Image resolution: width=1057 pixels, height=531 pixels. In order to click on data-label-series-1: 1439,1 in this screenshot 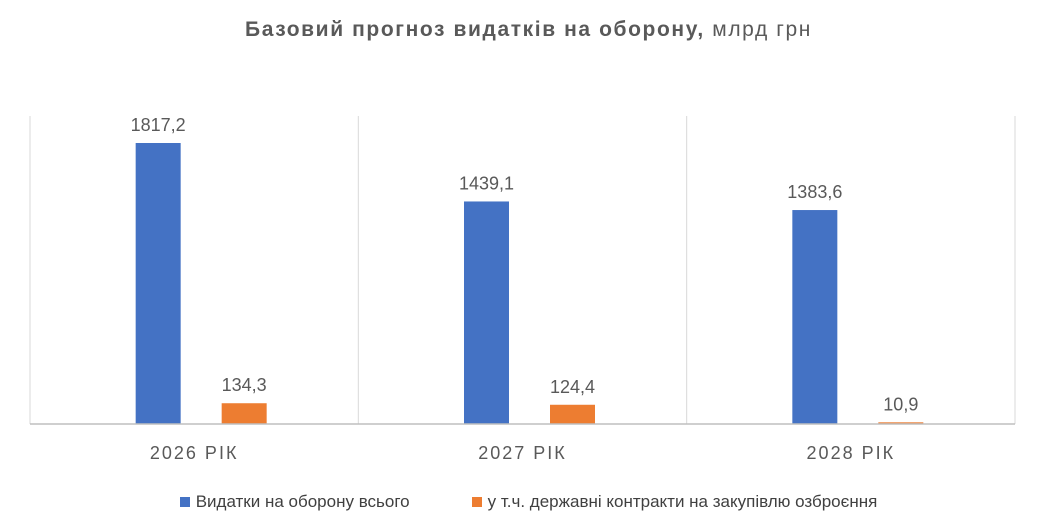, I will do `click(486, 183)`.